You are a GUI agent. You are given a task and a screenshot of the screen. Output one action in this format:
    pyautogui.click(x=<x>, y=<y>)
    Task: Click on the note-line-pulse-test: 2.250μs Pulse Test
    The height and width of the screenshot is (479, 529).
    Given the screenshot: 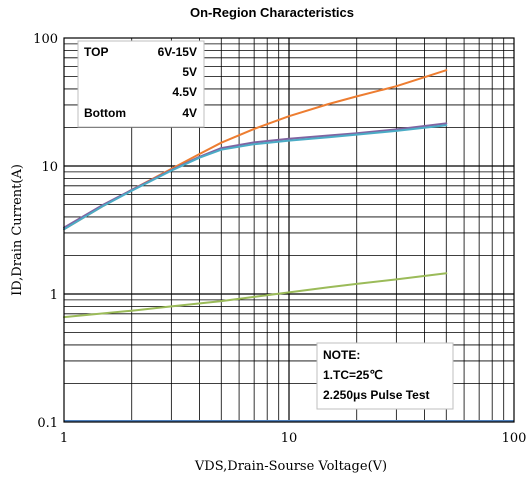 What is the action you would take?
    pyautogui.click(x=376, y=395)
    